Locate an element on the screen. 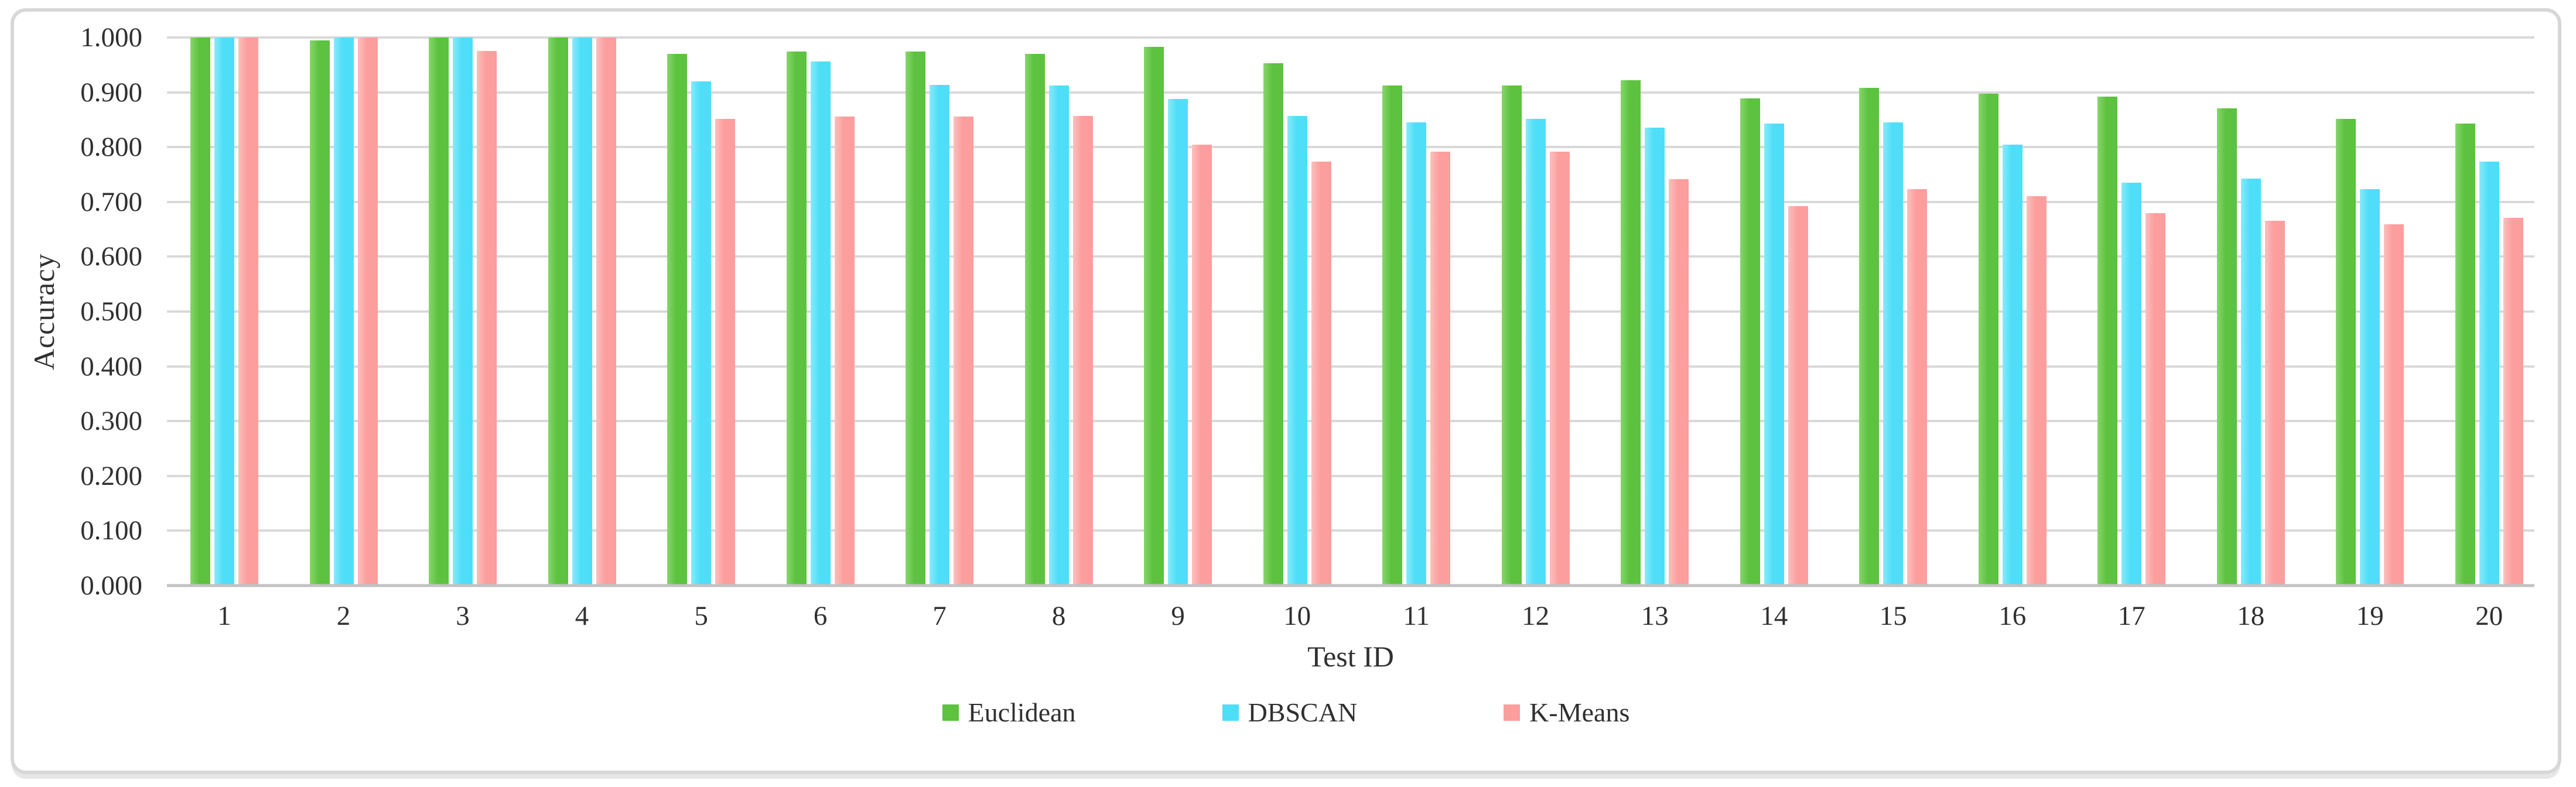 This screenshot has height=787, width=2576. legend-label-dbscan: DBSCAN is located at coordinates (1303, 712).